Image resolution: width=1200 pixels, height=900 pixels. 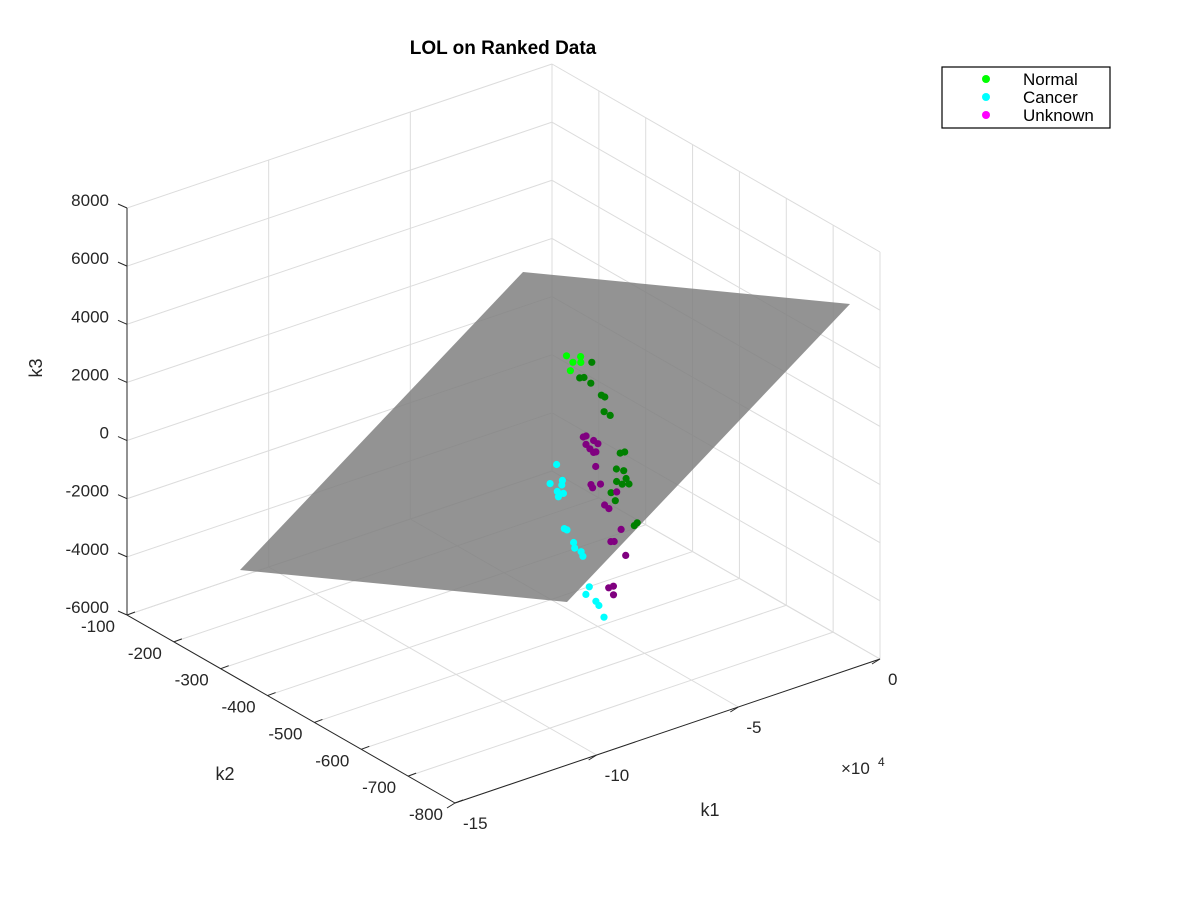 What do you see at coordinates (239, 707) in the screenshot?
I see `y-tick-label: -400` at bounding box center [239, 707].